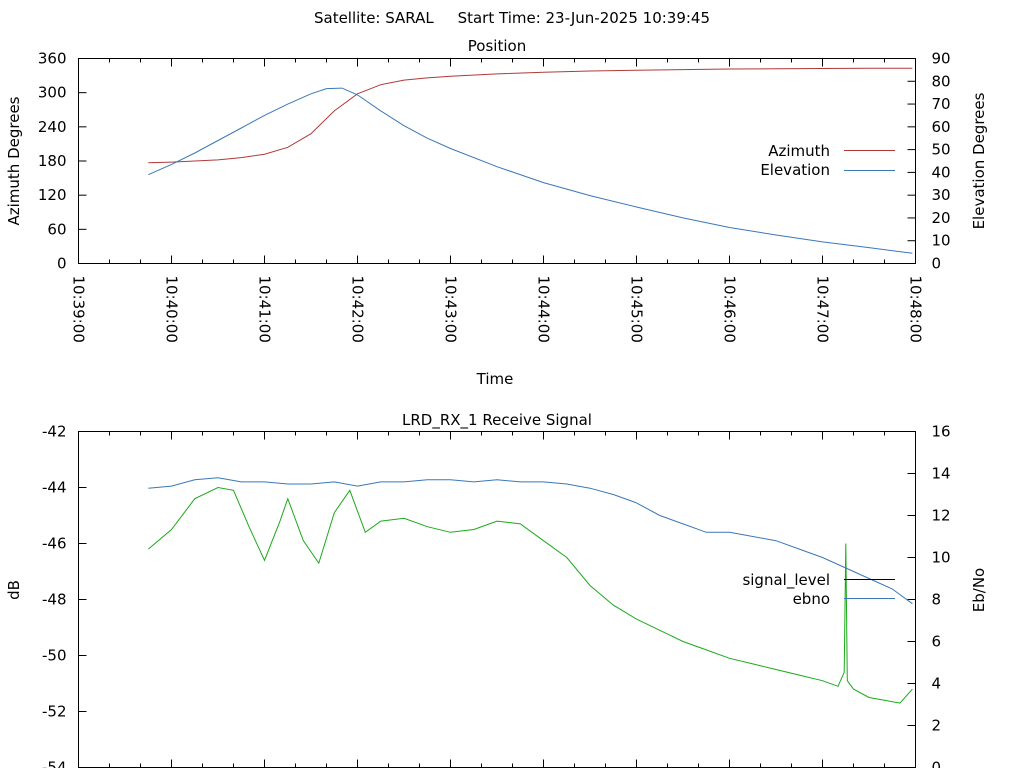 Image resolution: width=1024 pixels, height=768 pixels. What do you see at coordinates (52, 93) in the screenshot?
I see `y-tick-label: 300` at bounding box center [52, 93].